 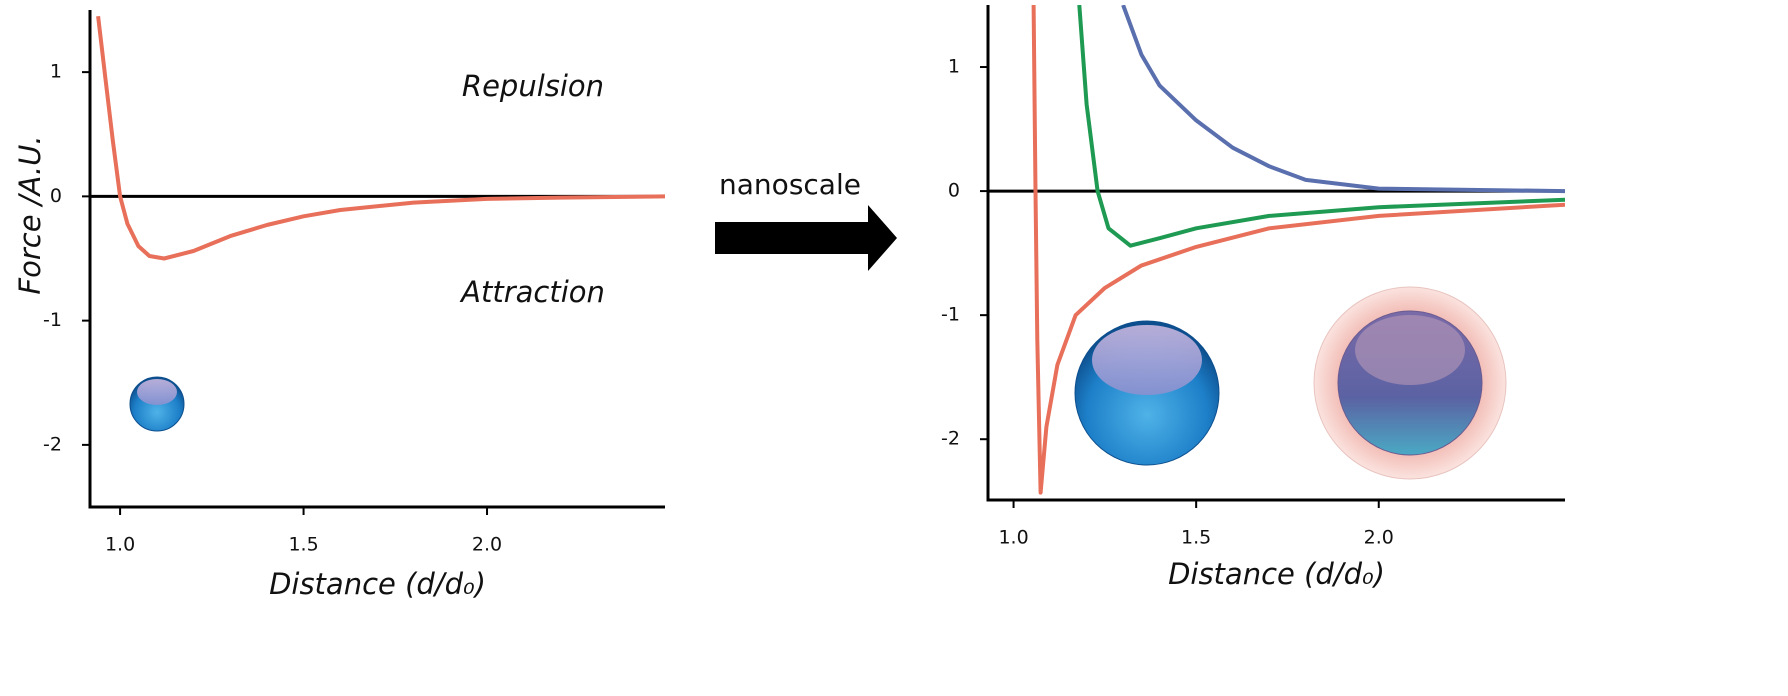 What do you see at coordinates (1410, 383) in the screenshot?
I see `sphere-coated` at bounding box center [1410, 383].